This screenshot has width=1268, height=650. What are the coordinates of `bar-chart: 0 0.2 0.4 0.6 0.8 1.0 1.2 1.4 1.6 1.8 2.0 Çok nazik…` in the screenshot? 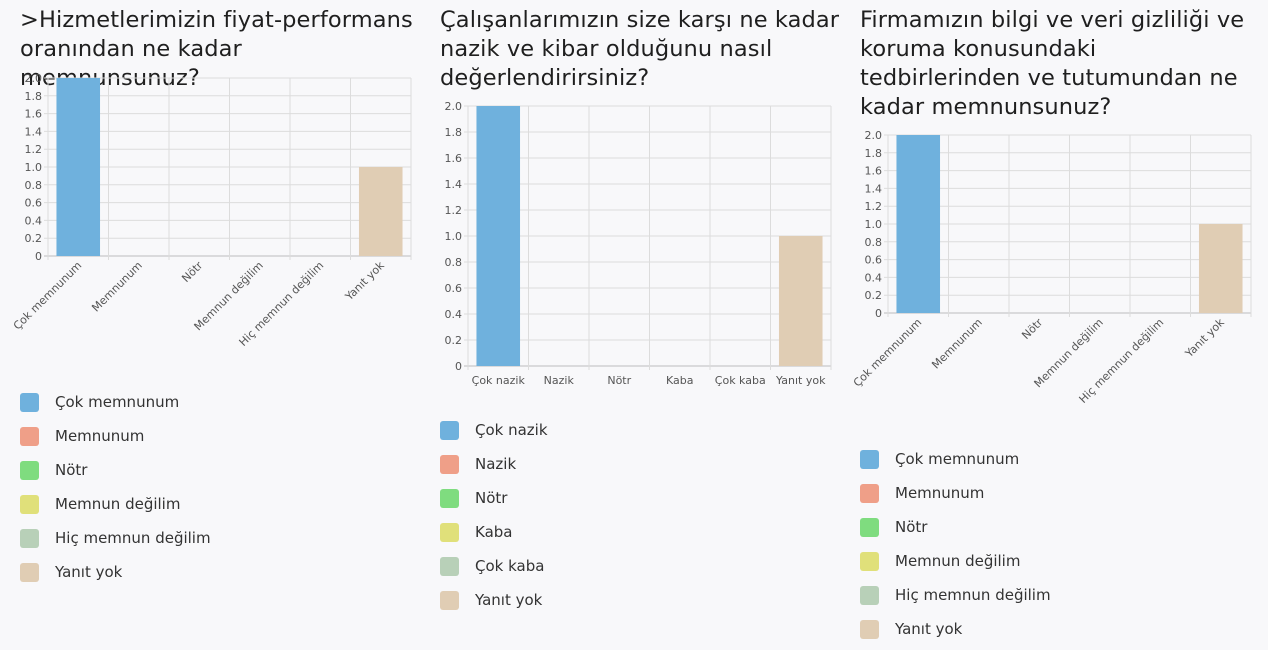 It's located at (638, 243).